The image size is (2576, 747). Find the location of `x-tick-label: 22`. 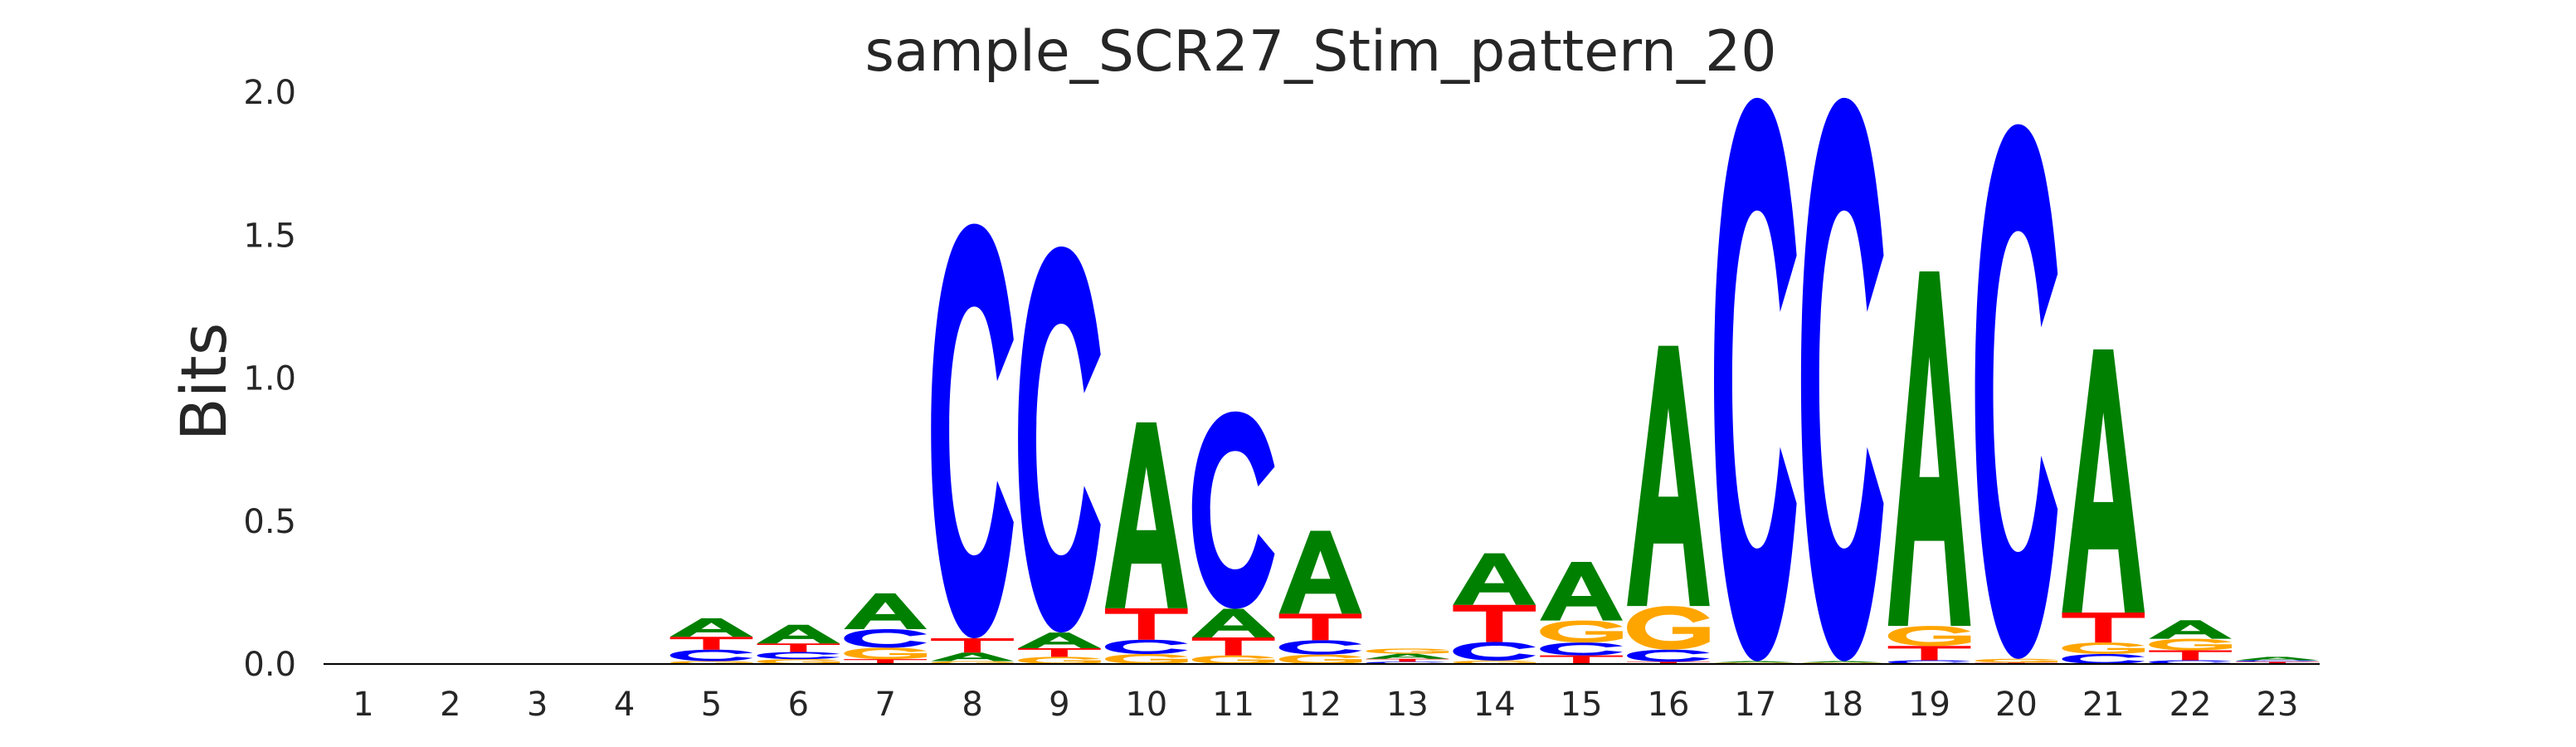

x-tick-label: 22 is located at coordinates (2190, 705).